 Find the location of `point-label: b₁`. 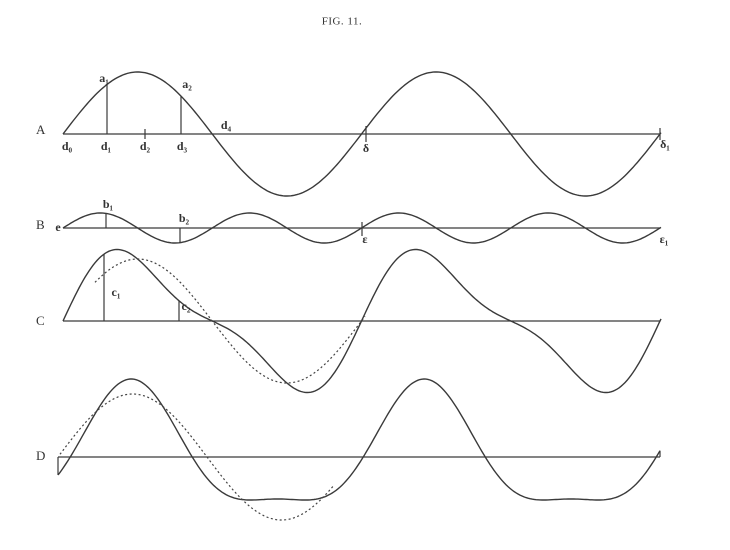

point-label: b₁ is located at coordinates (108, 204).